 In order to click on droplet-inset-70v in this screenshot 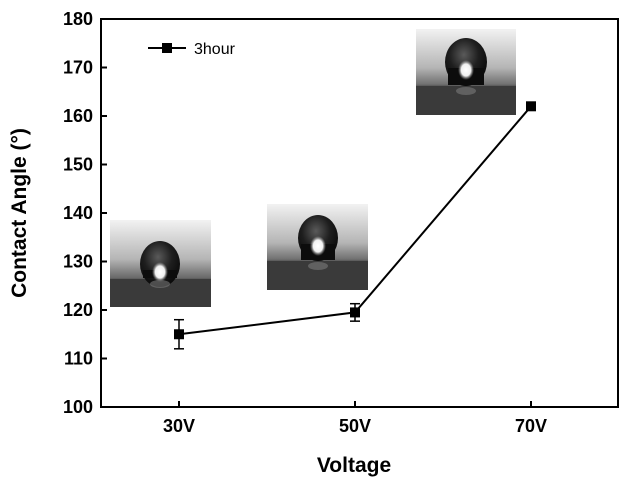, I will do `click(466, 72)`.